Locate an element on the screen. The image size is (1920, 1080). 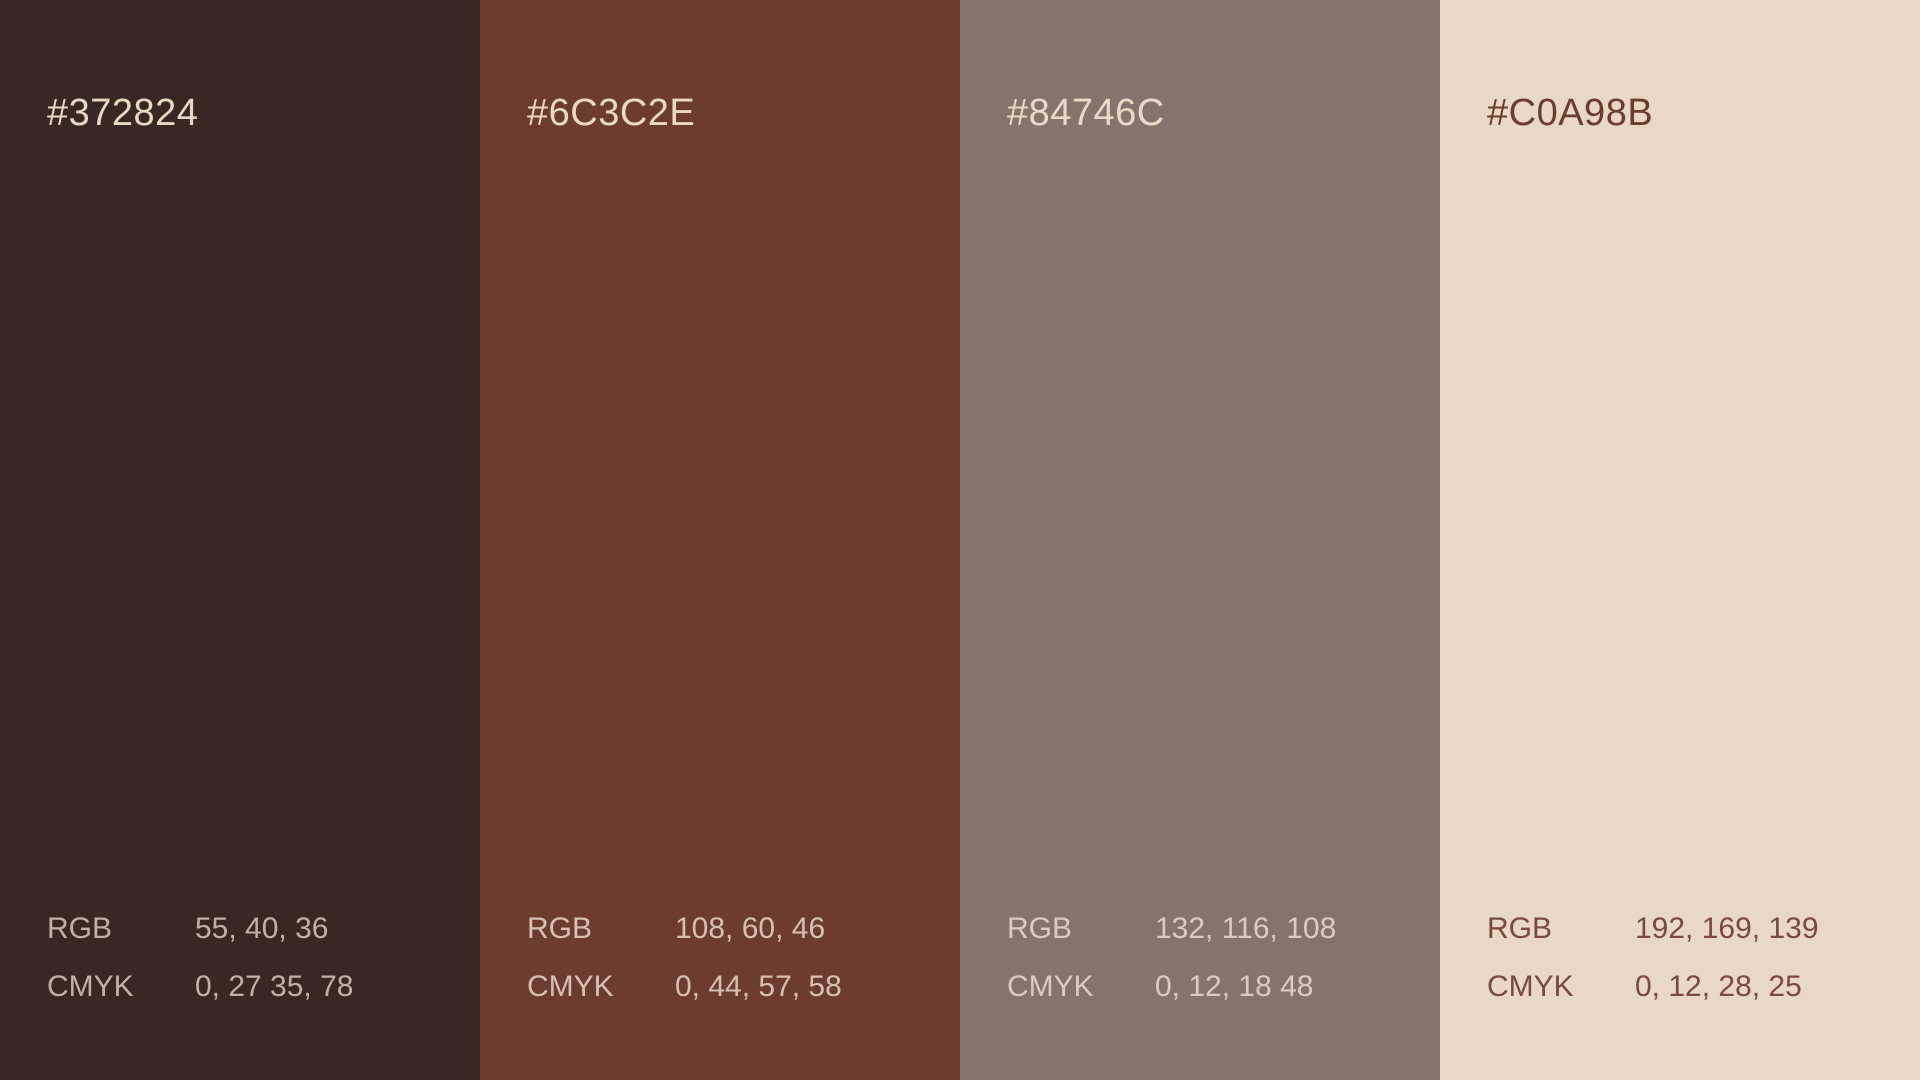
color-values: RGB 132, 116, 108 CMYK 0, 12, 18 48 is located at coordinates (1171, 958).